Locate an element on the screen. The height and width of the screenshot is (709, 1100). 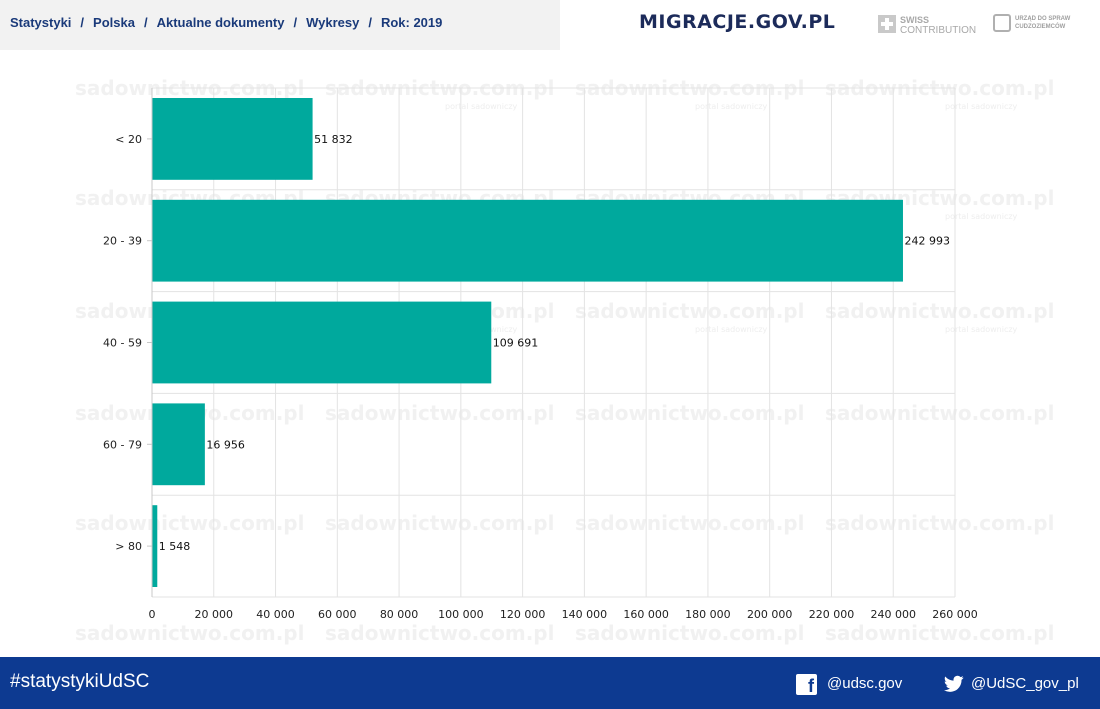
twitter-handle: @UdSC_gov_pl is located at coordinates (1025, 683).